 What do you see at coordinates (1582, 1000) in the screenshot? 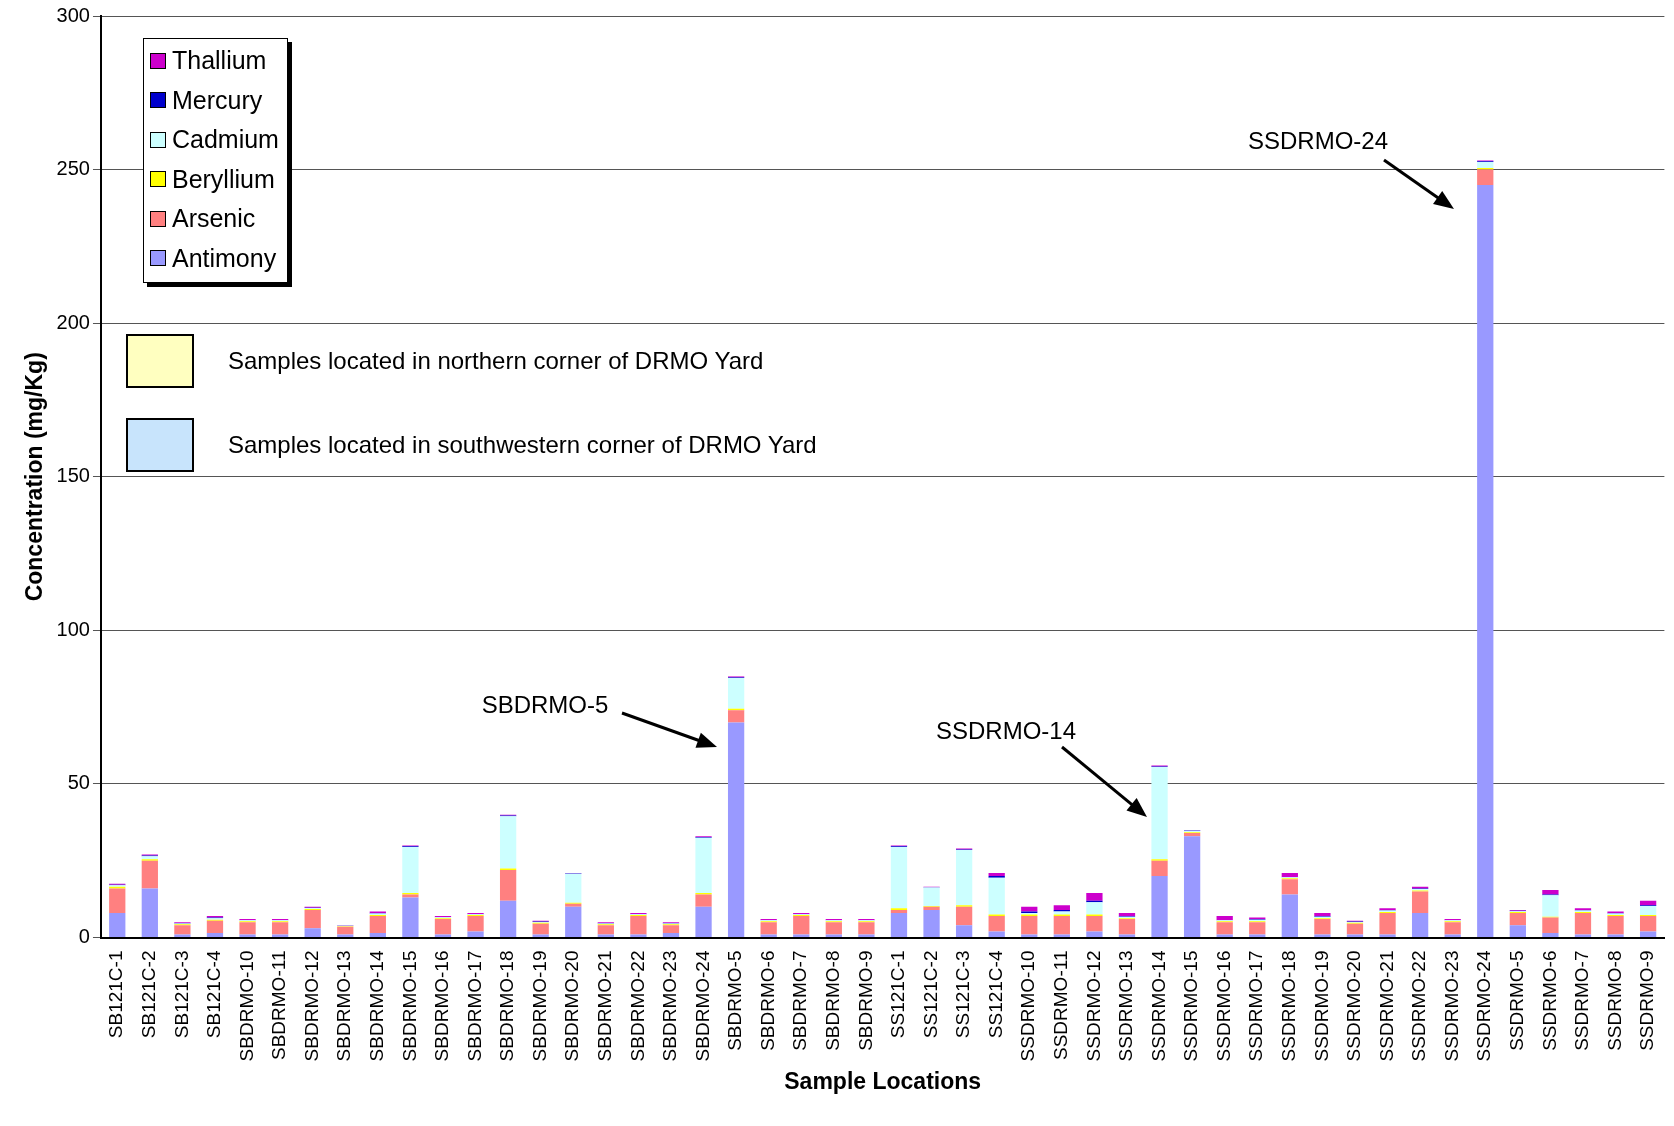
I see `x-tick-label: SSDRMO-7` at bounding box center [1582, 1000].